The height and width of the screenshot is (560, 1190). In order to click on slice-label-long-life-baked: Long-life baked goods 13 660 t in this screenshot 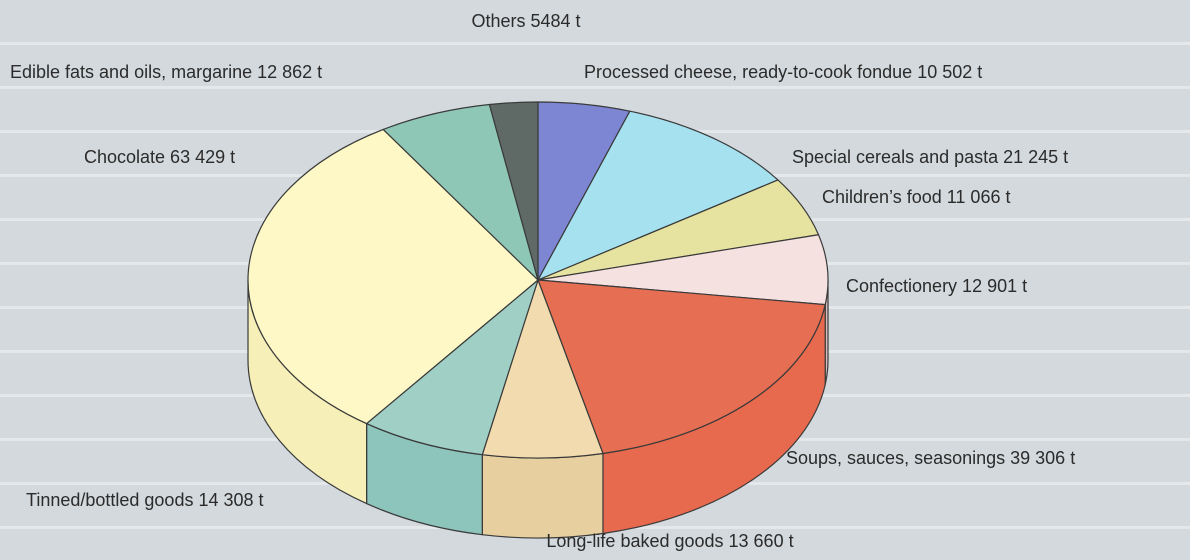, I will do `click(669, 541)`.